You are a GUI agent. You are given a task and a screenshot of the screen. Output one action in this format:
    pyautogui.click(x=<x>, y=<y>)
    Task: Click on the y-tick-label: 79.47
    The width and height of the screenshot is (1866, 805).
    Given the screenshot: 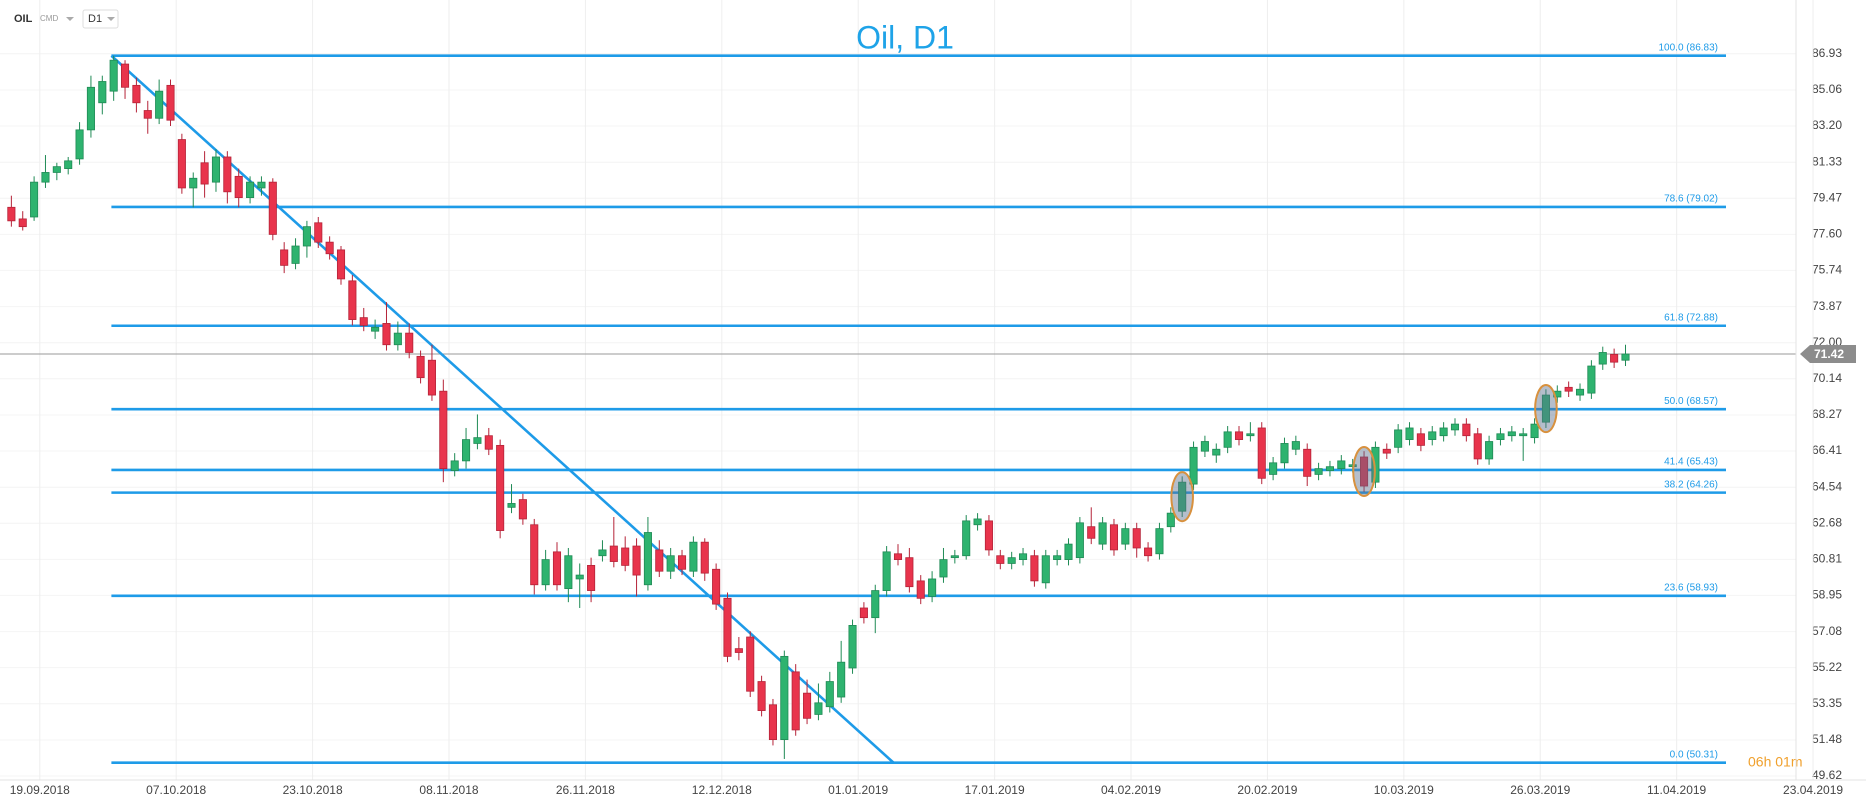 What is the action you would take?
    pyautogui.click(x=1827, y=197)
    